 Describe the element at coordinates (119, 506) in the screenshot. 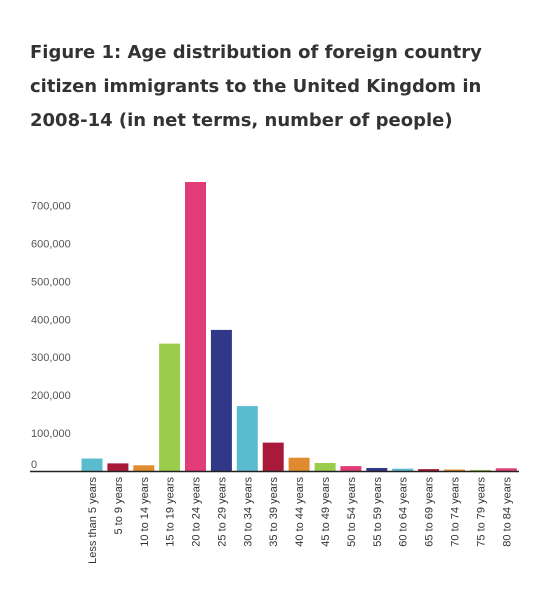

I see `x-tick-label: 5 to 9 years` at that location.